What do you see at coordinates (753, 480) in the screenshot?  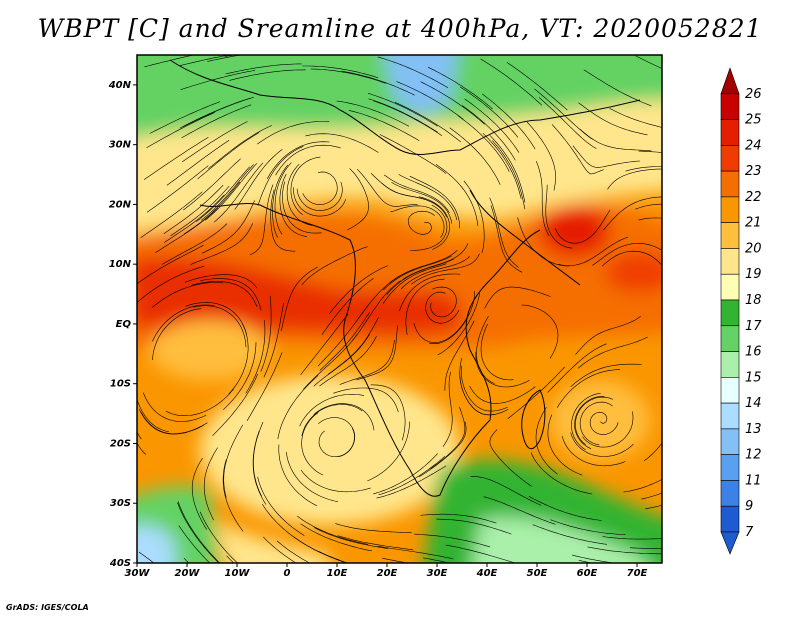 I see `colorbar-label: 11` at bounding box center [753, 480].